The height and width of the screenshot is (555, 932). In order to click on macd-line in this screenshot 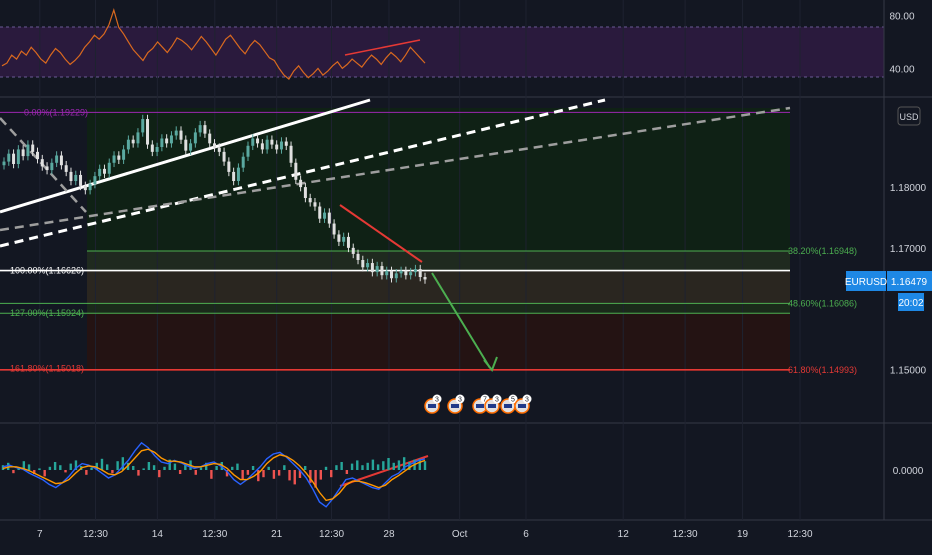, I will do `click(214, 474)`.